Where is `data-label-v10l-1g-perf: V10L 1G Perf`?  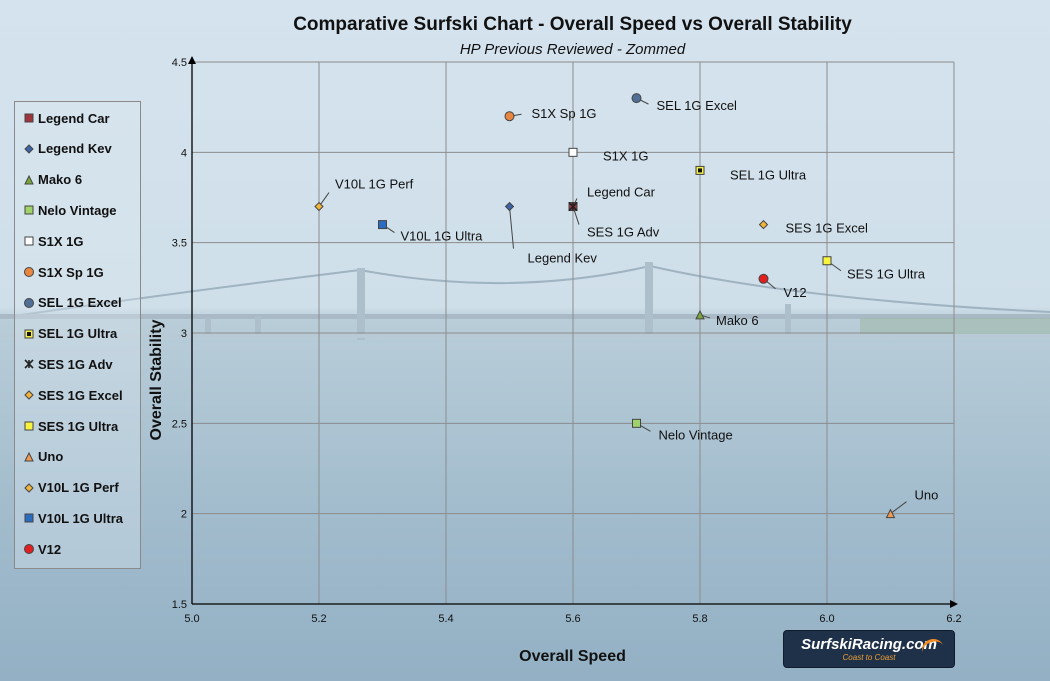
data-label-v10l-1g-perf: V10L 1G Perf is located at coordinates (374, 184).